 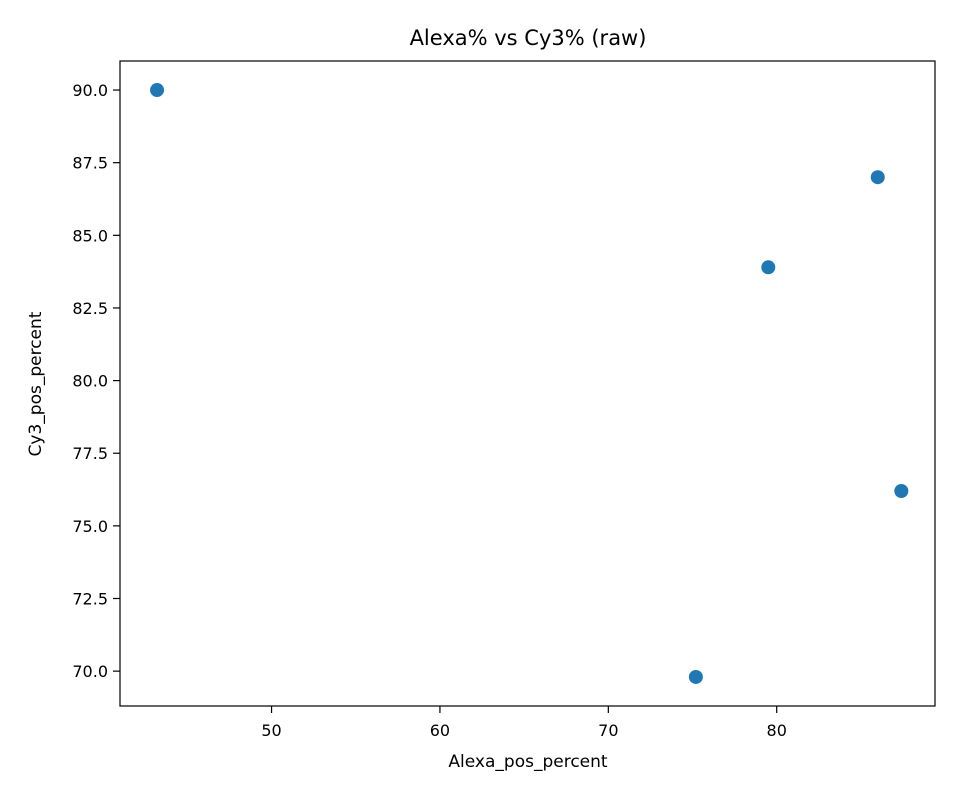 What do you see at coordinates (90, 599) in the screenshot?
I see `y-tick-label: 72.5` at bounding box center [90, 599].